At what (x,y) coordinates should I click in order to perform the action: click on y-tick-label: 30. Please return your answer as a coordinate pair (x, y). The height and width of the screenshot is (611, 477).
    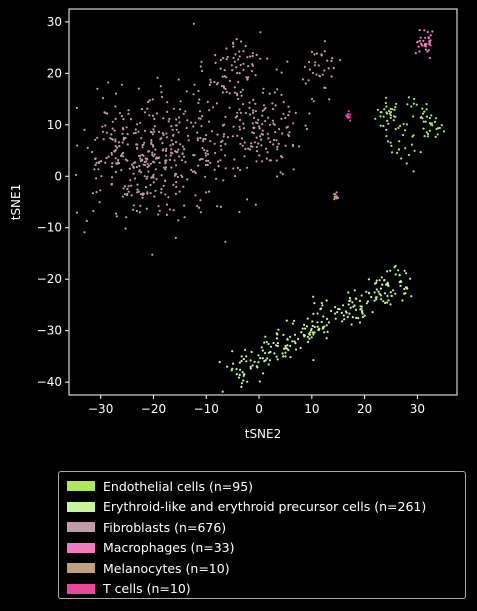
    Looking at the image, I should click on (54, 22).